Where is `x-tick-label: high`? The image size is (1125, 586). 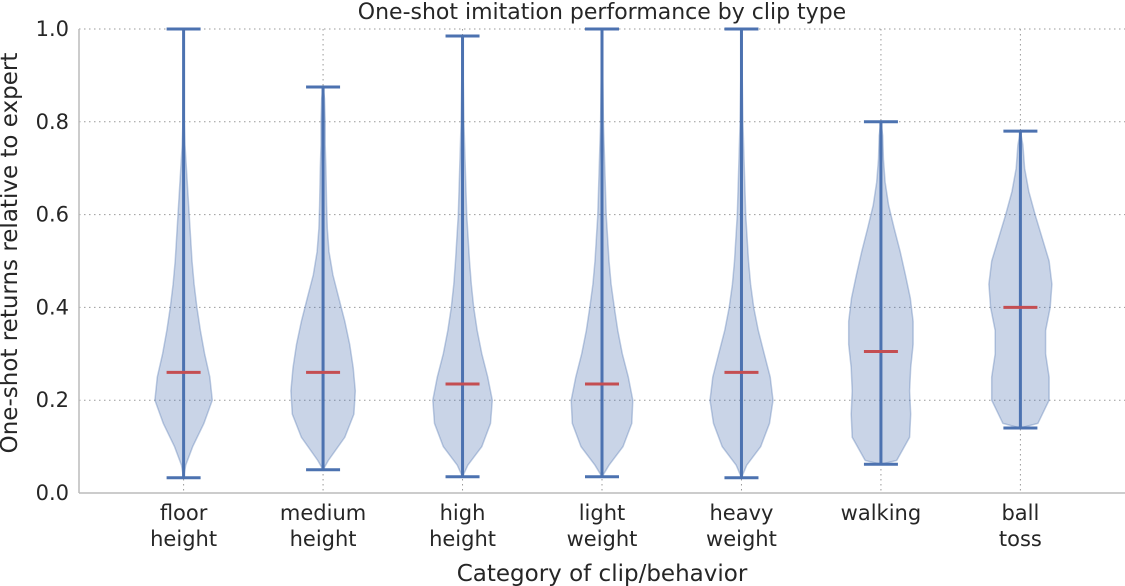 x-tick-label: high is located at coordinates (463, 513).